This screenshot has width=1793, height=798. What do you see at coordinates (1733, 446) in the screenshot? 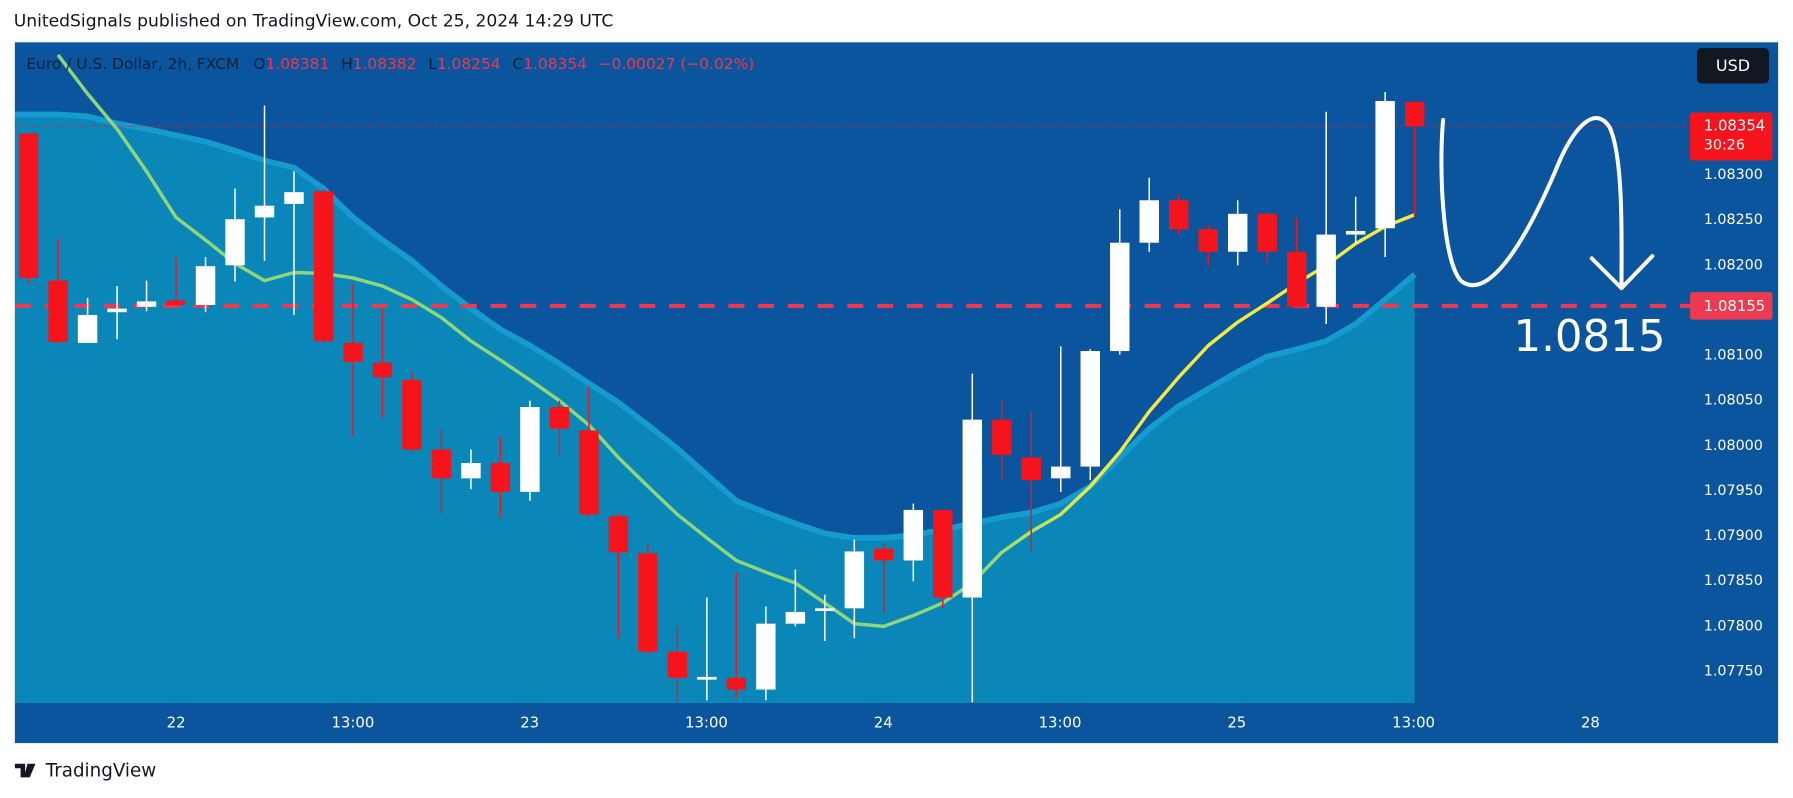
I see `y-tick-label: 1.08000` at bounding box center [1733, 446].